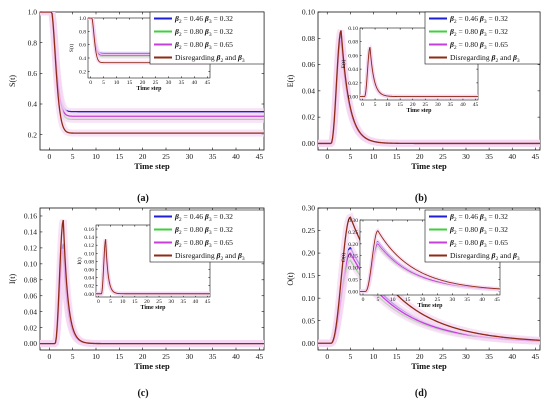 Image resolution: width=550 pixels, height=402 pixels. What do you see at coordinates (419, 111) in the screenshot?
I see `inset-xlabel: Time step` at bounding box center [419, 111].